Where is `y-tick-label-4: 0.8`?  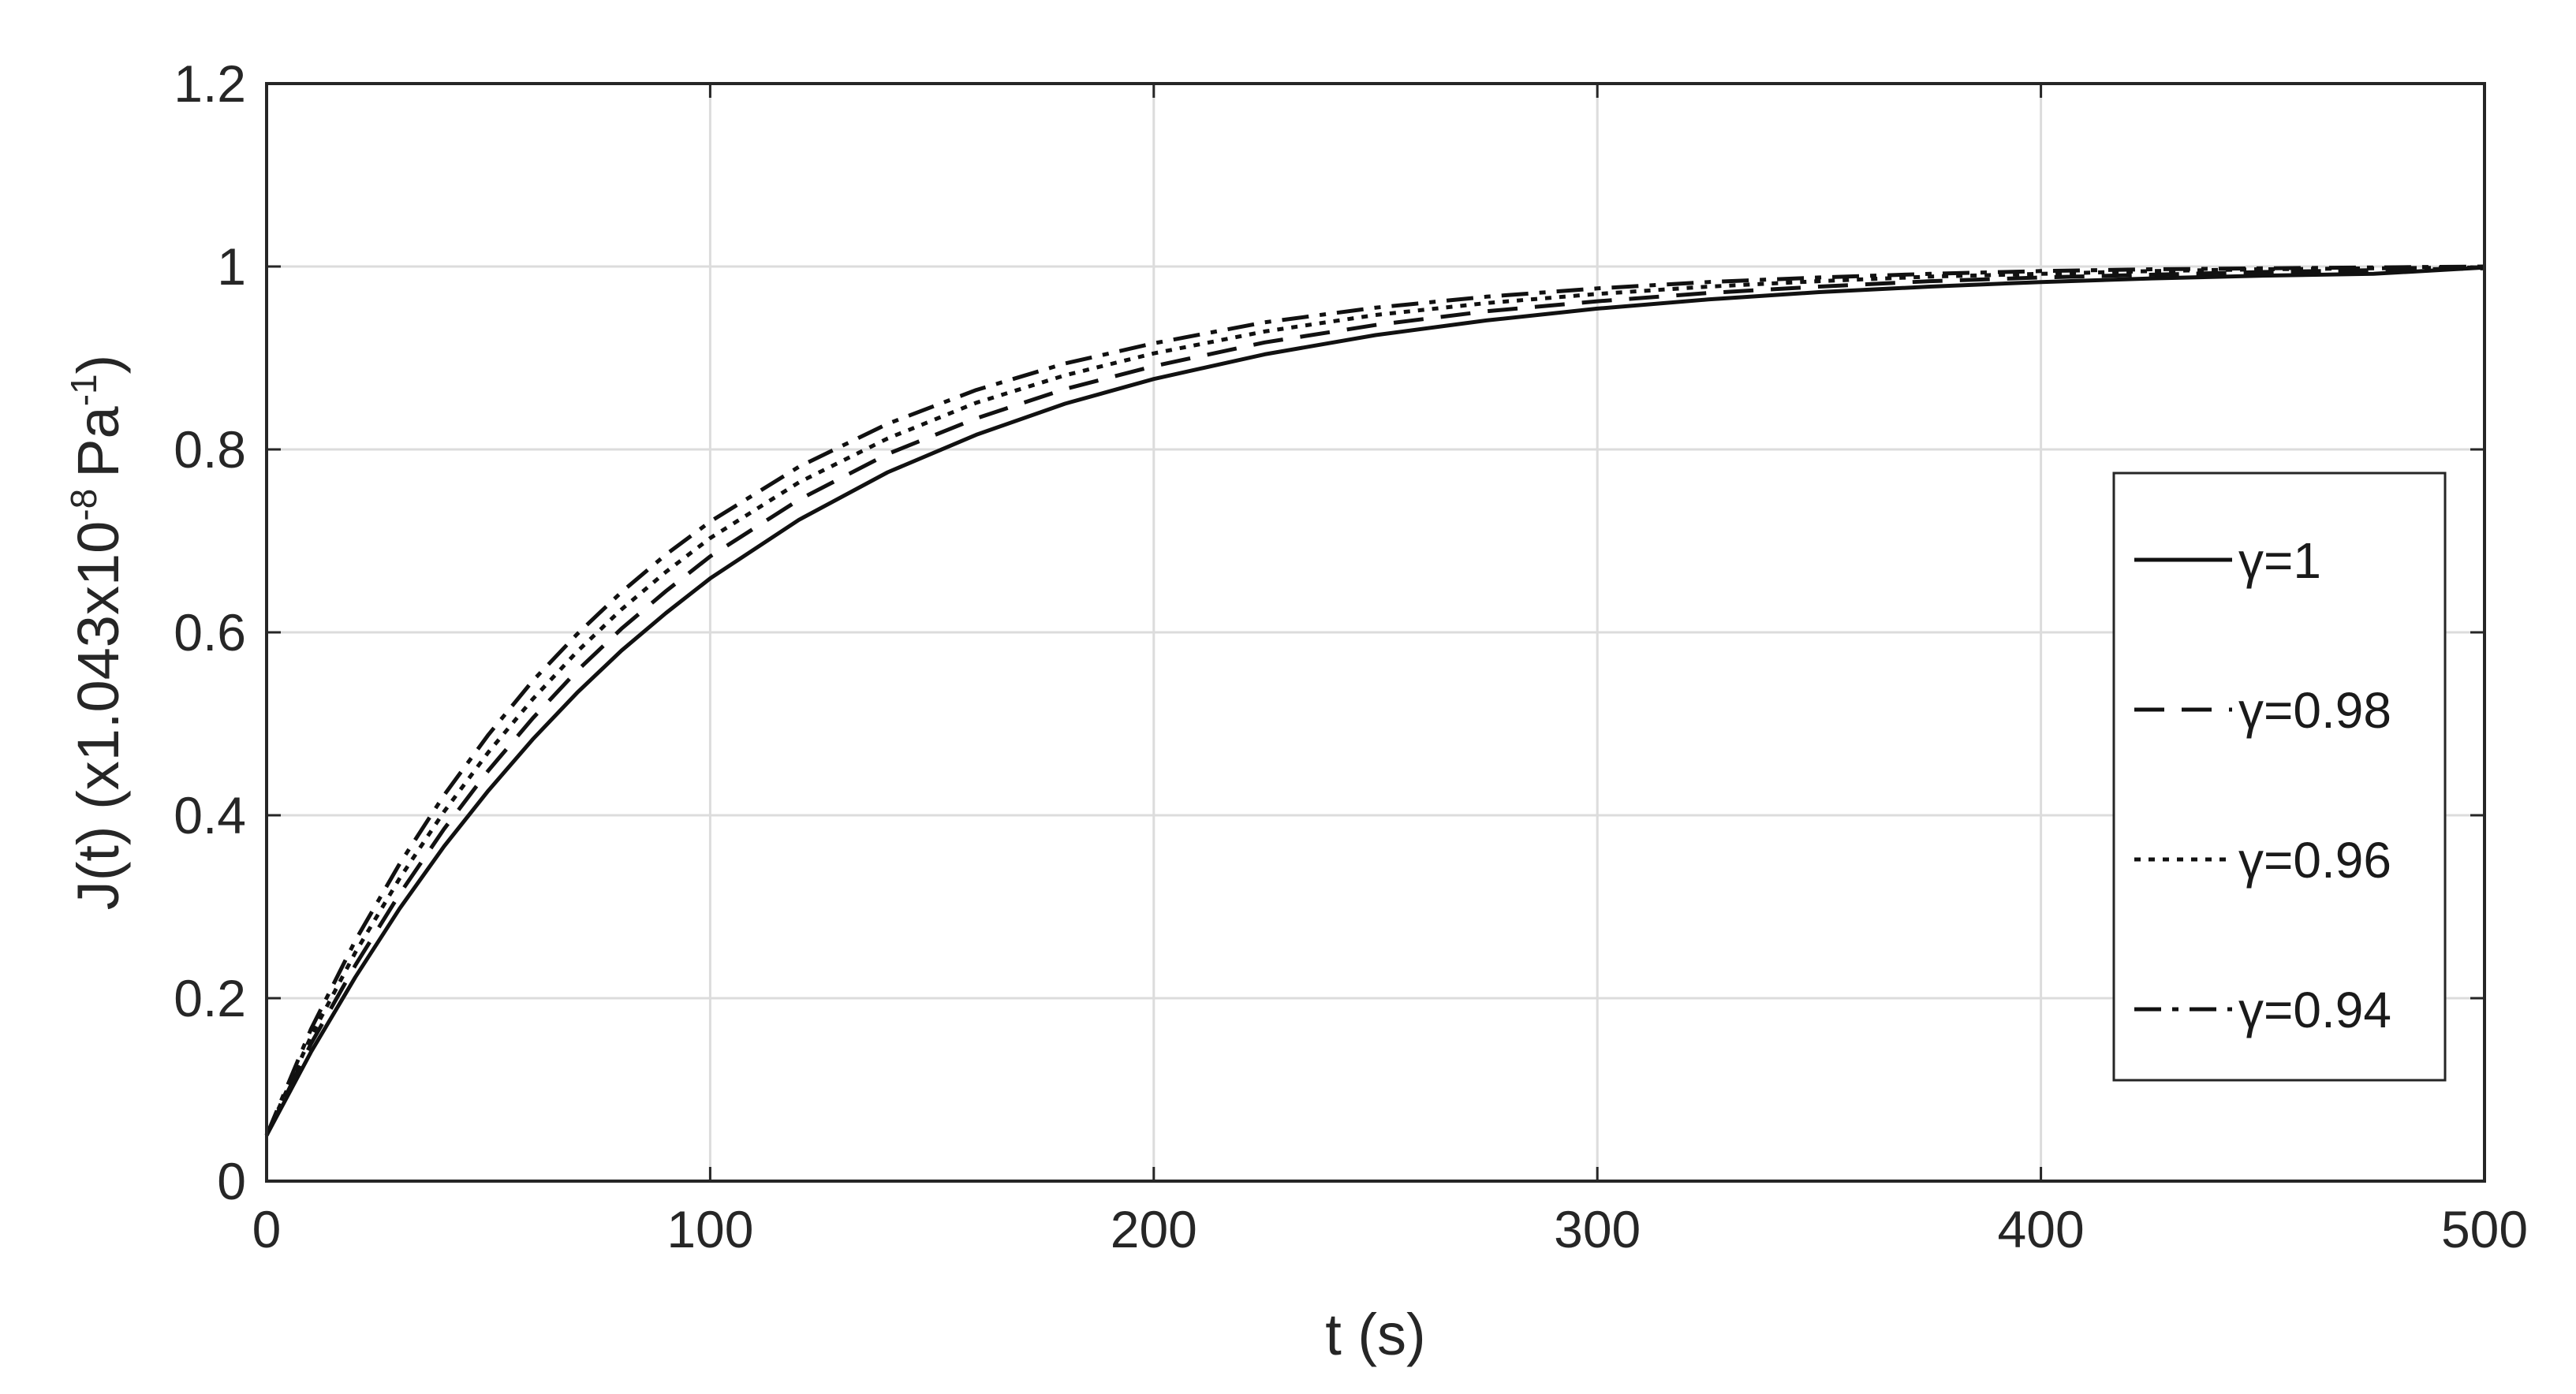
y-tick-label-4: 0.8 is located at coordinates (210, 449).